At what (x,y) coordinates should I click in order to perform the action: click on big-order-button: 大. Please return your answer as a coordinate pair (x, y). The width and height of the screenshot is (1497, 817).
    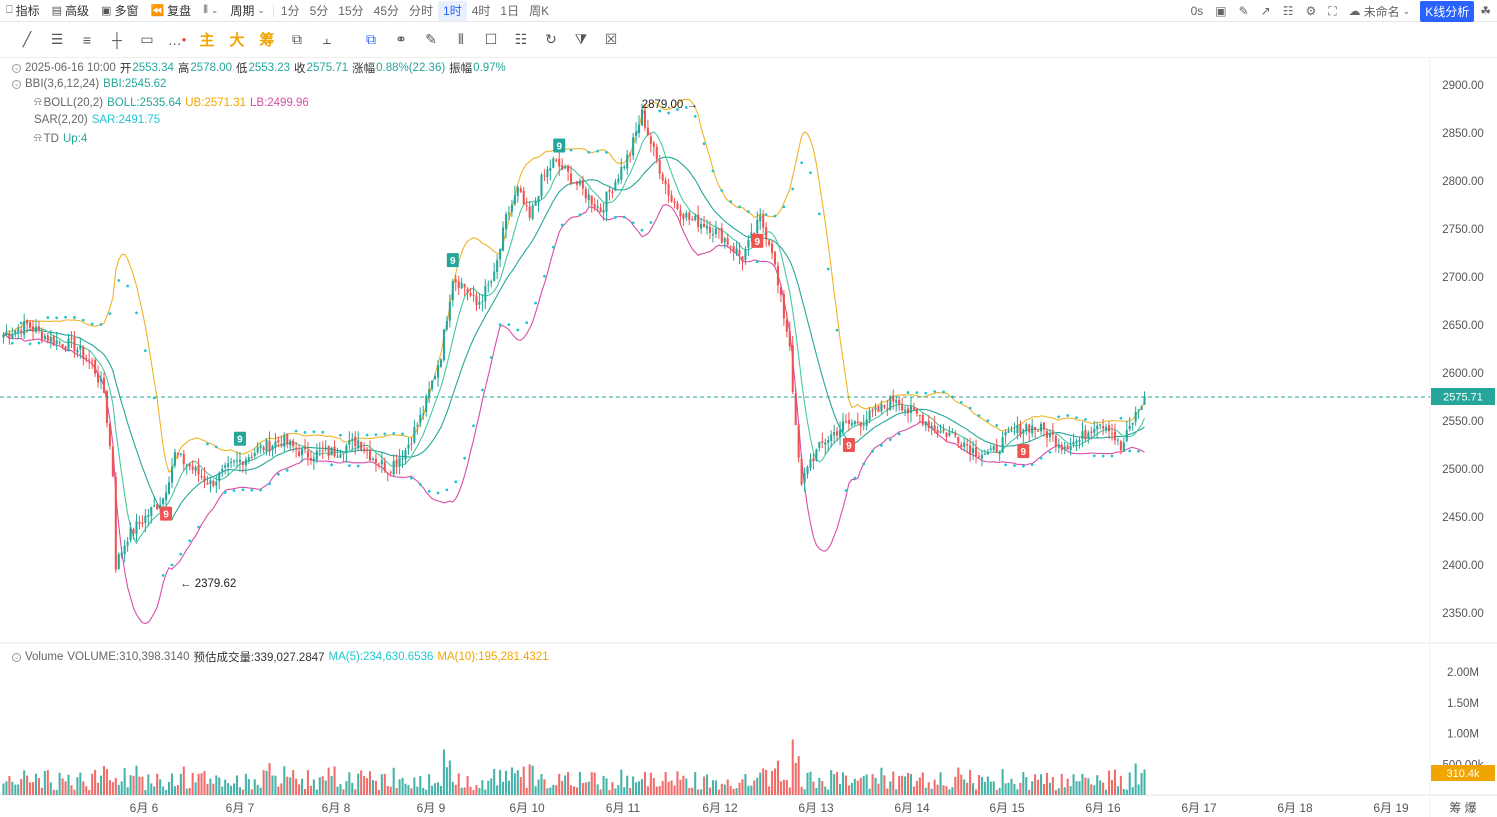
    Looking at the image, I should click on (237, 40).